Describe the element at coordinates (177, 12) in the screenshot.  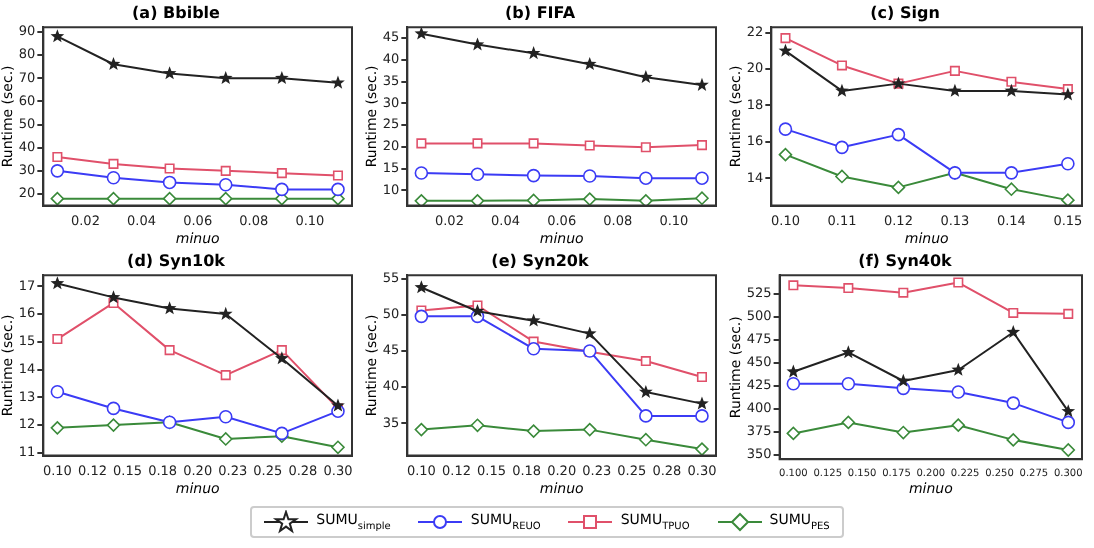
I see `chart-title: (a) Bbible` at that location.